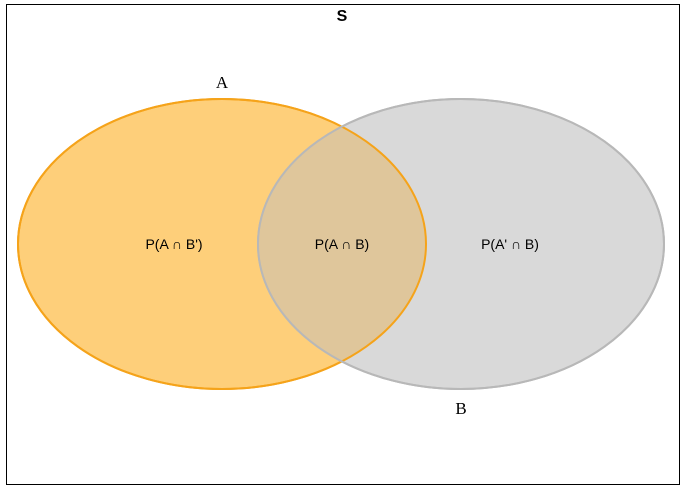  I want to click on region-a-only-label: P(A ∩ B'), so click(173, 244).